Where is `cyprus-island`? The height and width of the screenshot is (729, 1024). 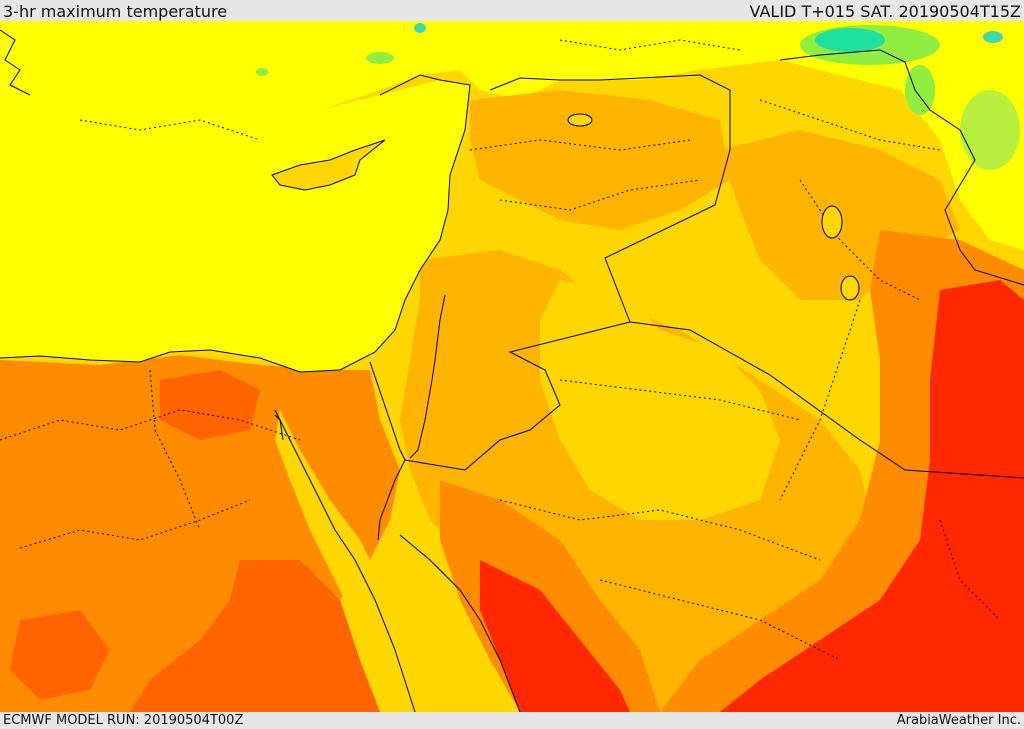
cyprus-island is located at coordinates (328, 165).